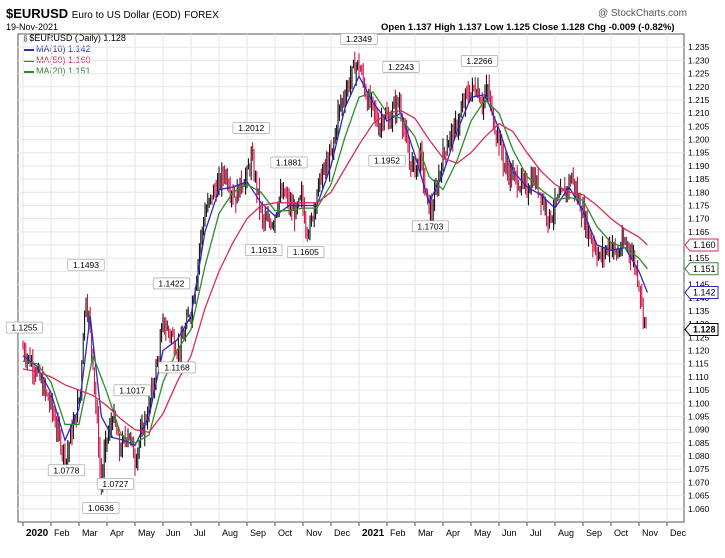  What do you see at coordinates (306, 252) in the screenshot?
I see `annotation-label: 1.1605` at bounding box center [306, 252].